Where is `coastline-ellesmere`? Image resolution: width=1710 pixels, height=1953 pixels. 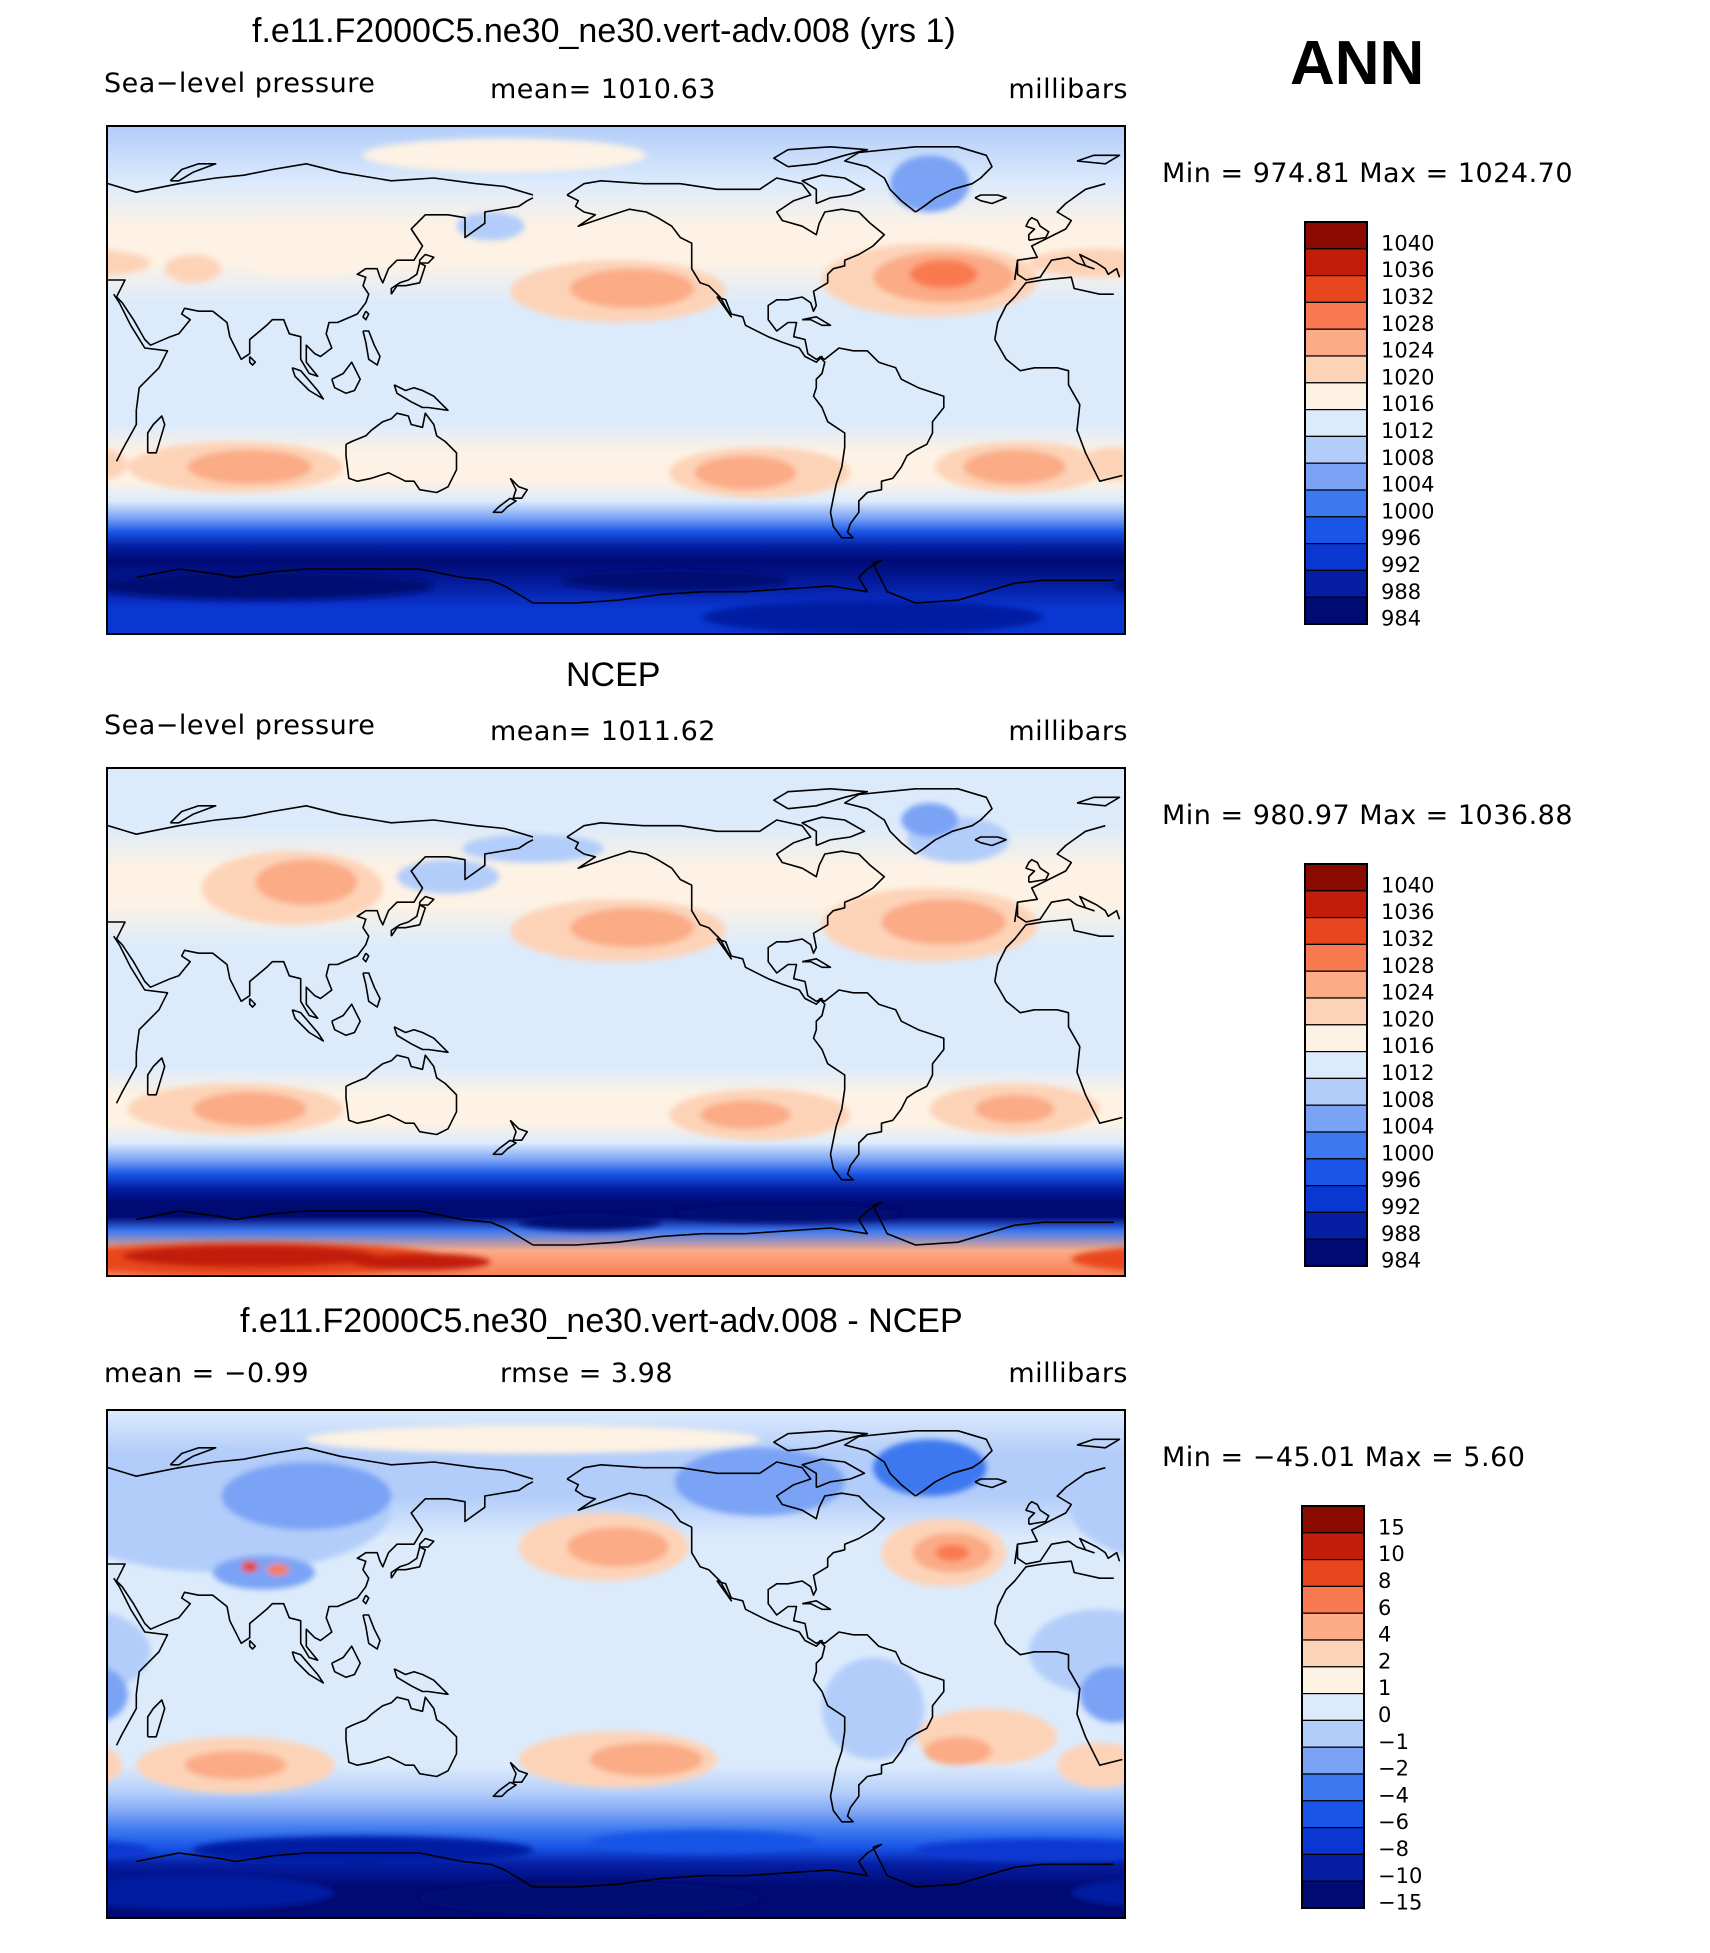
coastline-ellesmere is located at coordinates (820, 798).